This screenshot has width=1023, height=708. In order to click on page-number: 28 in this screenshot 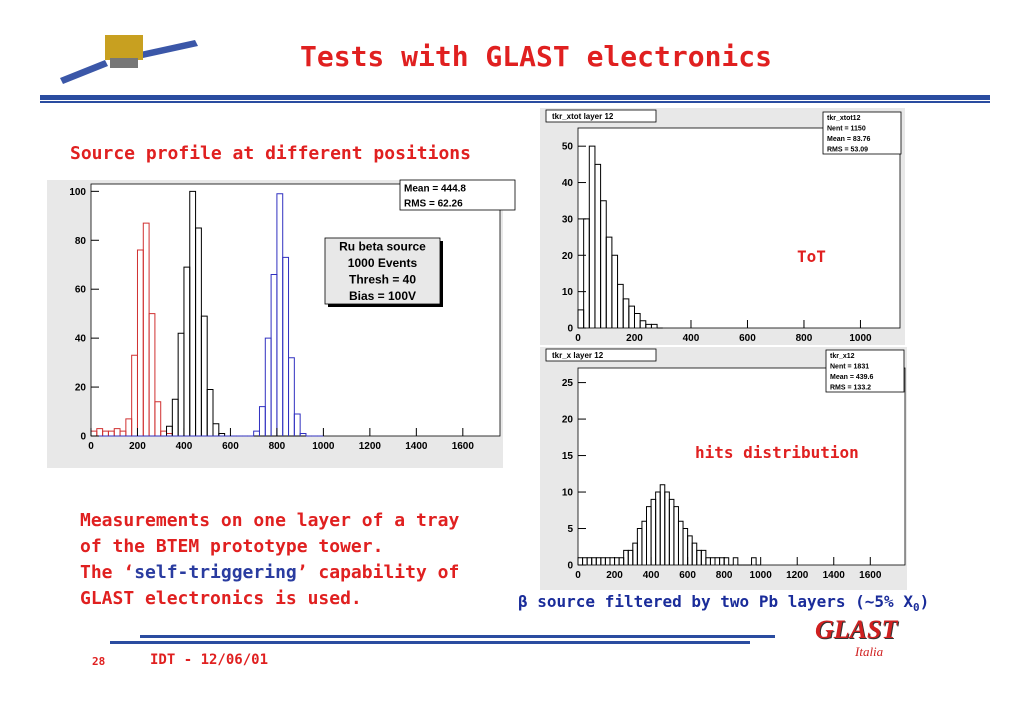, I will do `click(99, 661)`.